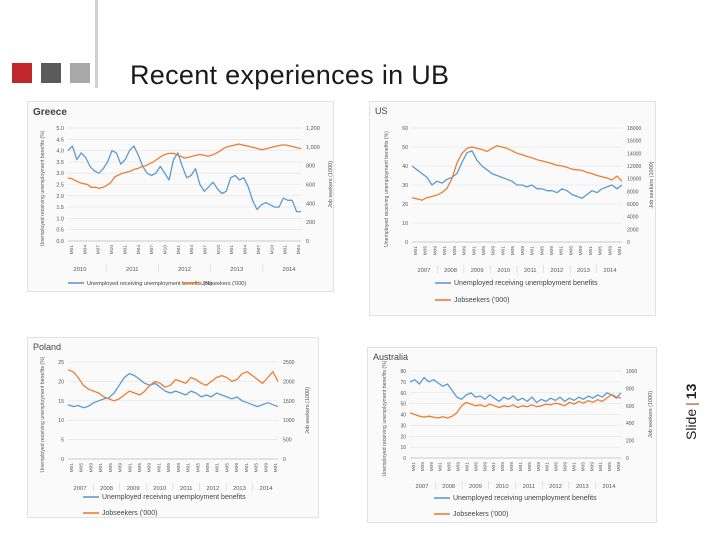  What do you see at coordinates (60, 163) in the screenshot?
I see `y-left-tick: 3.5` at bounding box center [60, 163].